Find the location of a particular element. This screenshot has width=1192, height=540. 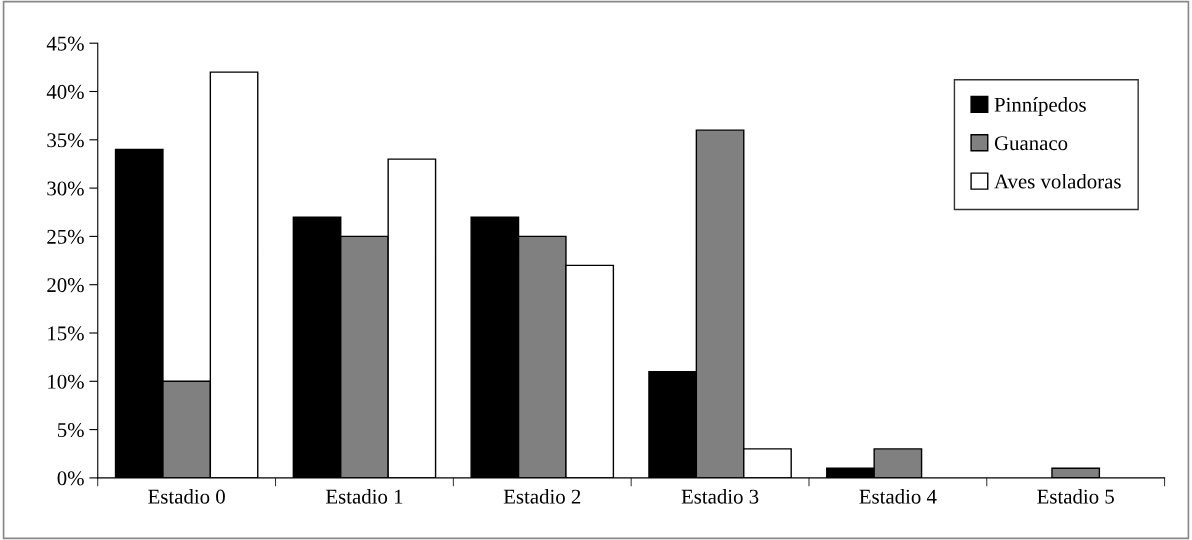

y-tick-label: 25% is located at coordinates (65, 236).